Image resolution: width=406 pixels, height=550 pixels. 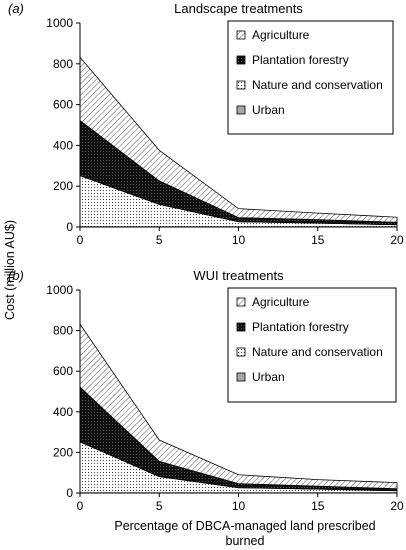 What do you see at coordinates (16, 8) in the screenshot?
I see `panel-label: (a)` at bounding box center [16, 8].